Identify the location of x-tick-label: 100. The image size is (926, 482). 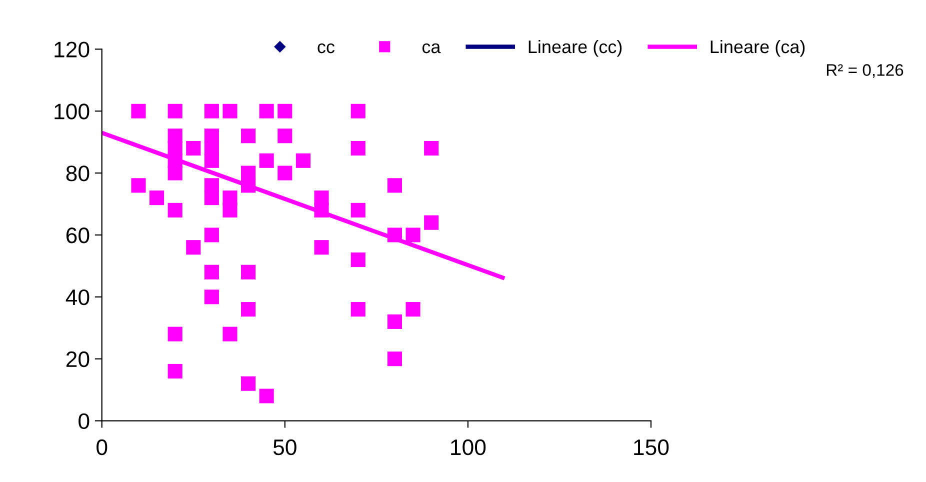
(468, 447).